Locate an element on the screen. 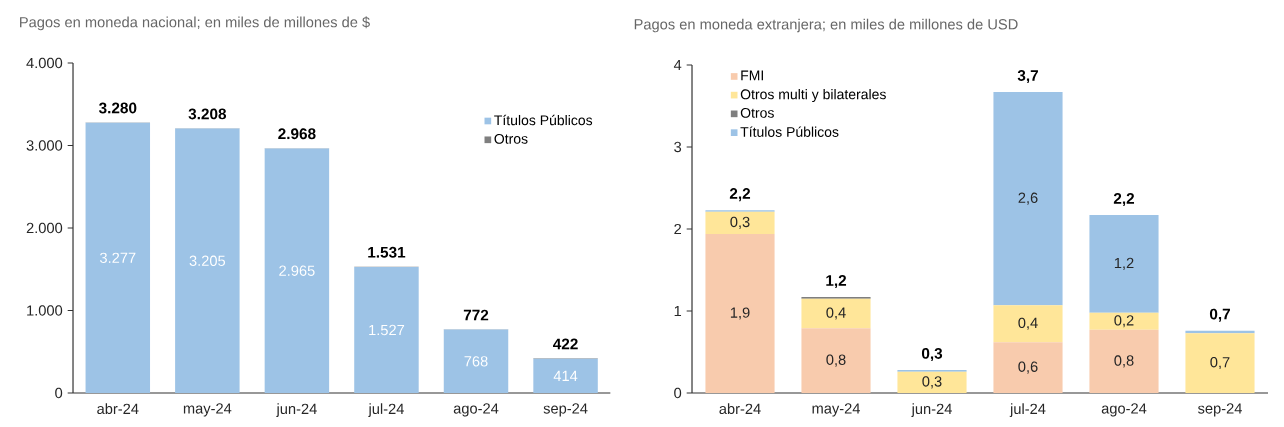  total-label: 772 is located at coordinates (476, 315).